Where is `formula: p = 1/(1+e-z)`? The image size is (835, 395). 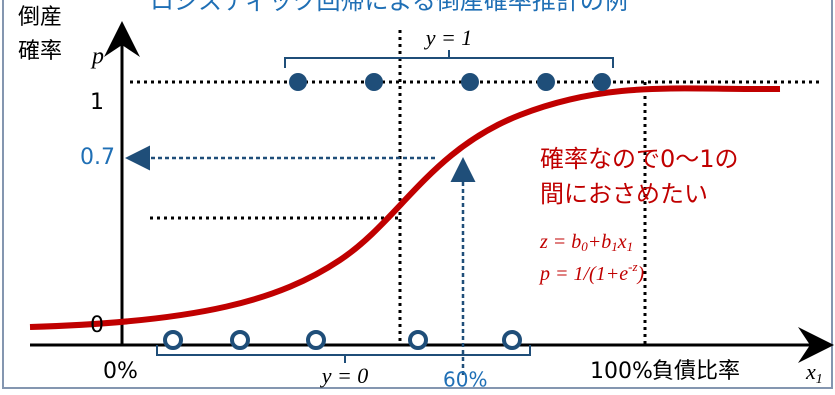 formula: p = 1/(1+e-z) is located at coordinates (591, 272).